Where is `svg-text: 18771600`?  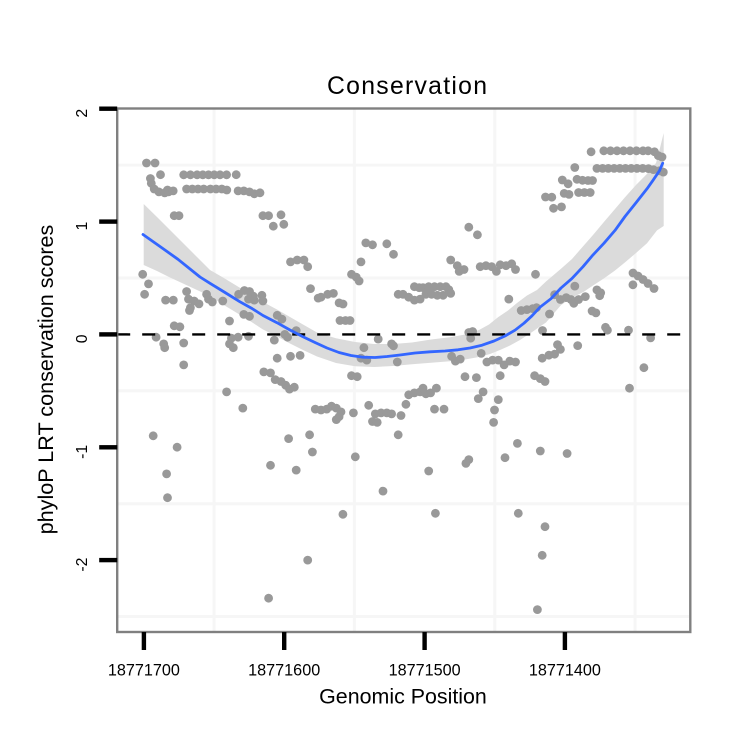
svg-text: 18771600 is located at coordinates (284, 671).